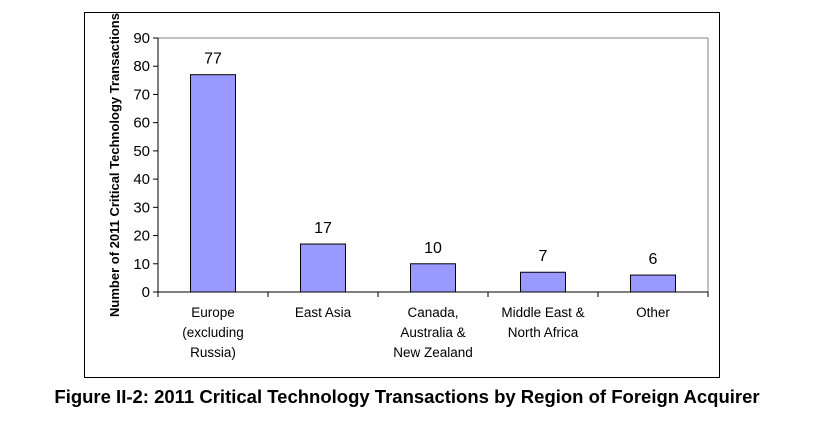 The height and width of the screenshot is (421, 814). I want to click on x-category-label: Other, so click(653, 312).